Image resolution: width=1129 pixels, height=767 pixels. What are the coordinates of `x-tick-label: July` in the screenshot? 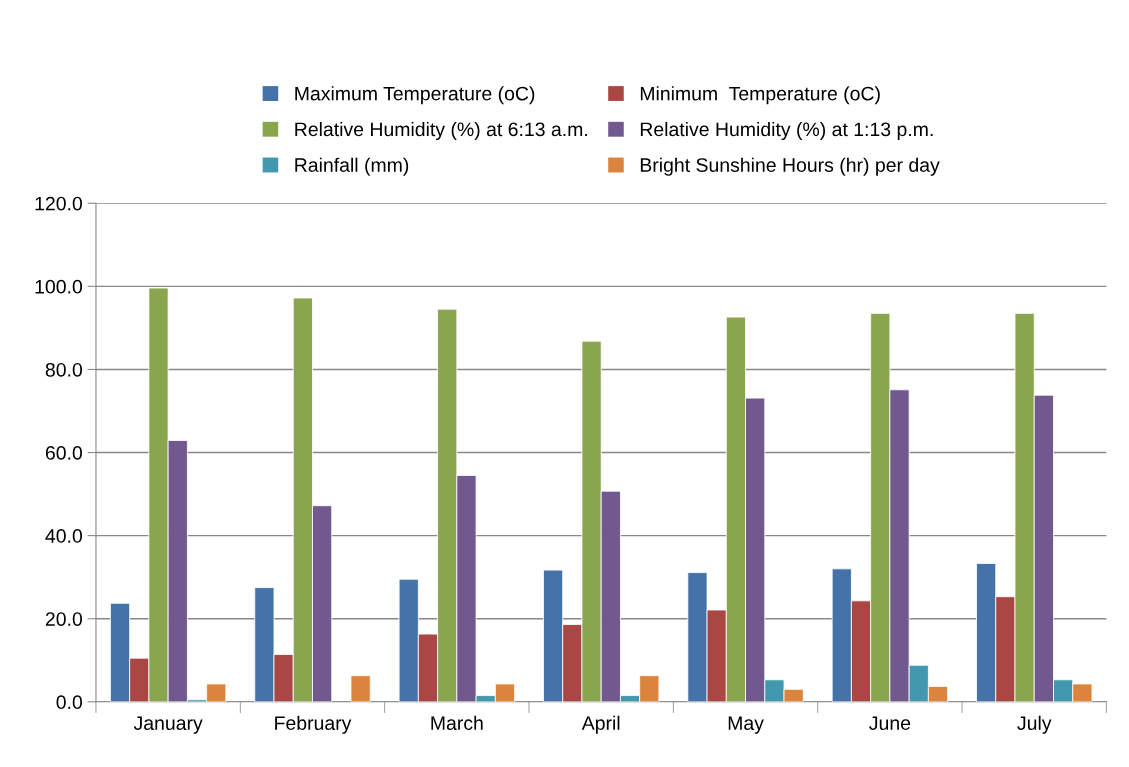 It's located at (1034, 724).